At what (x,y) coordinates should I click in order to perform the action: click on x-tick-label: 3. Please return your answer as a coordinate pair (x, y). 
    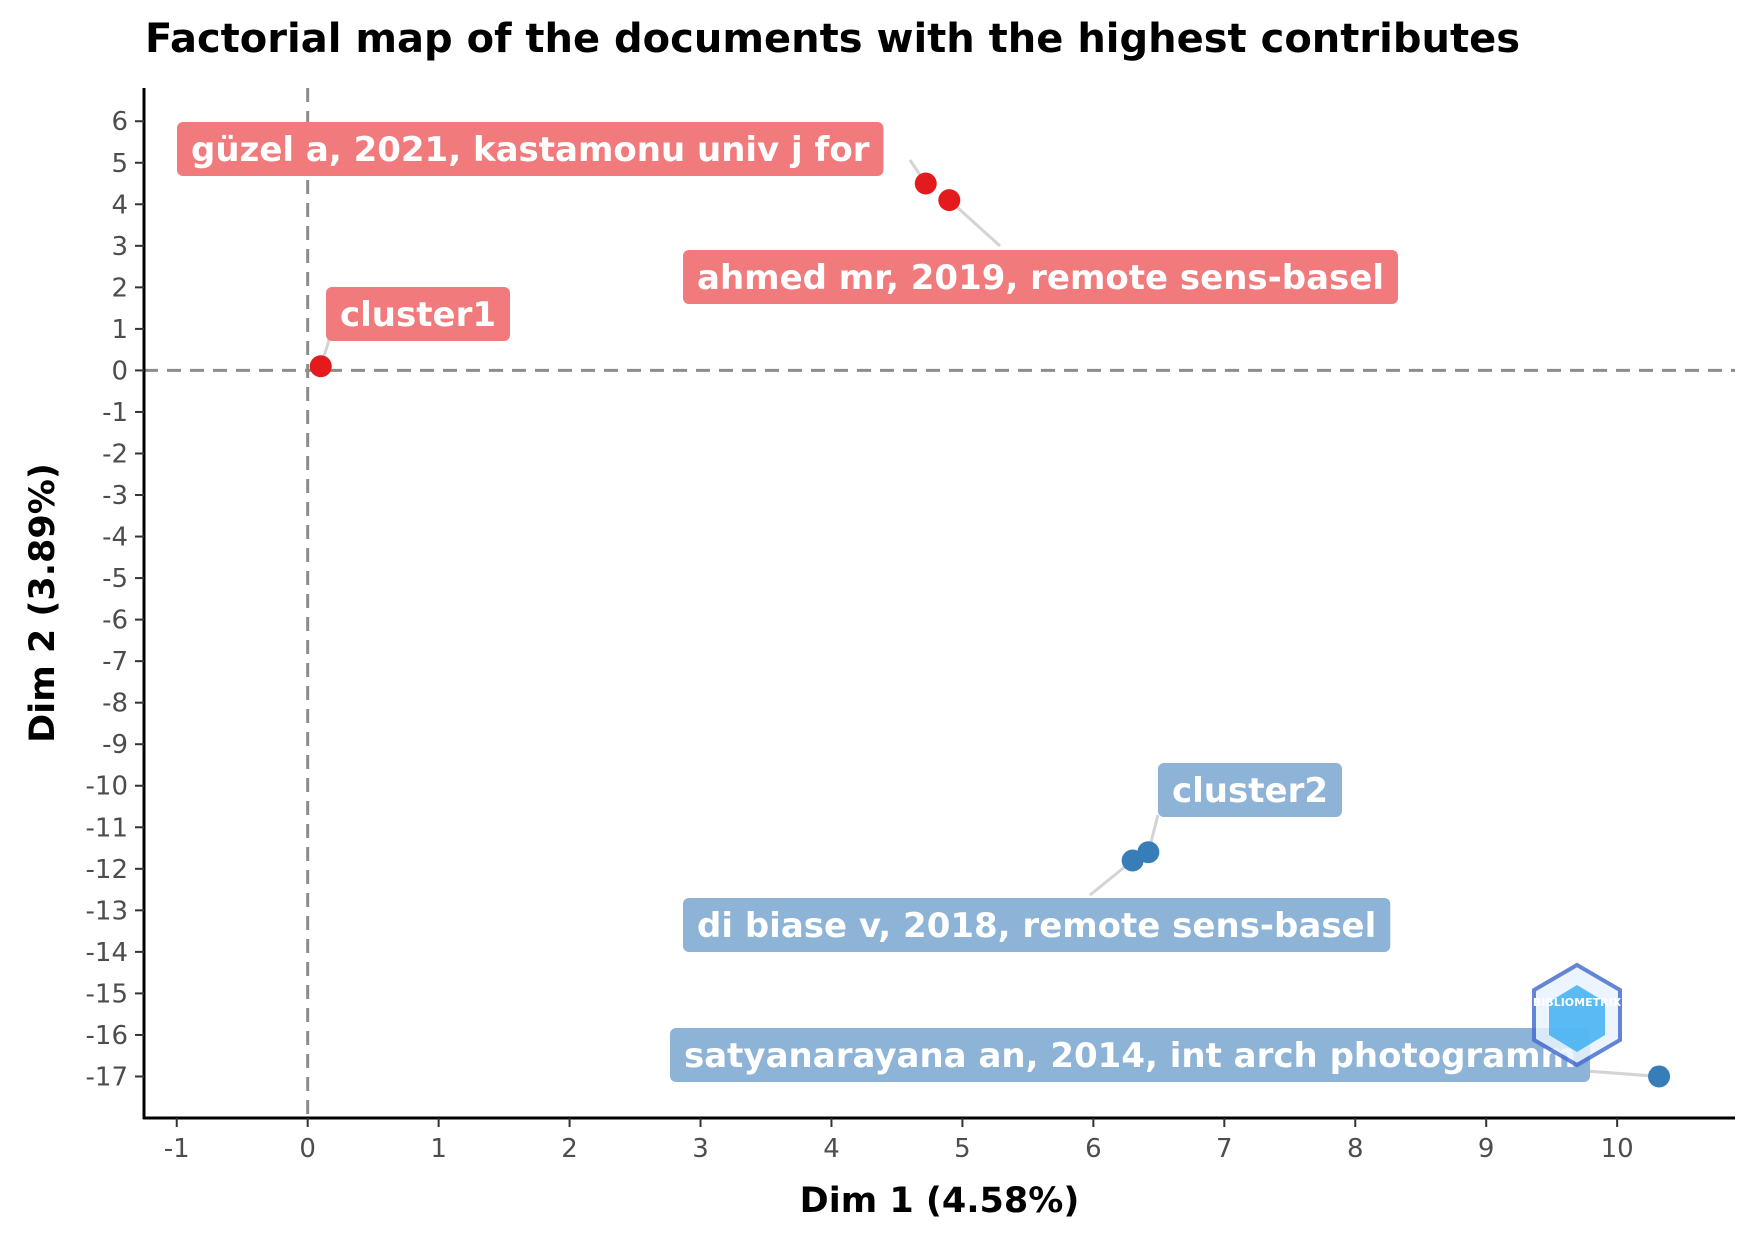
    Looking at the image, I should click on (700, 1149).